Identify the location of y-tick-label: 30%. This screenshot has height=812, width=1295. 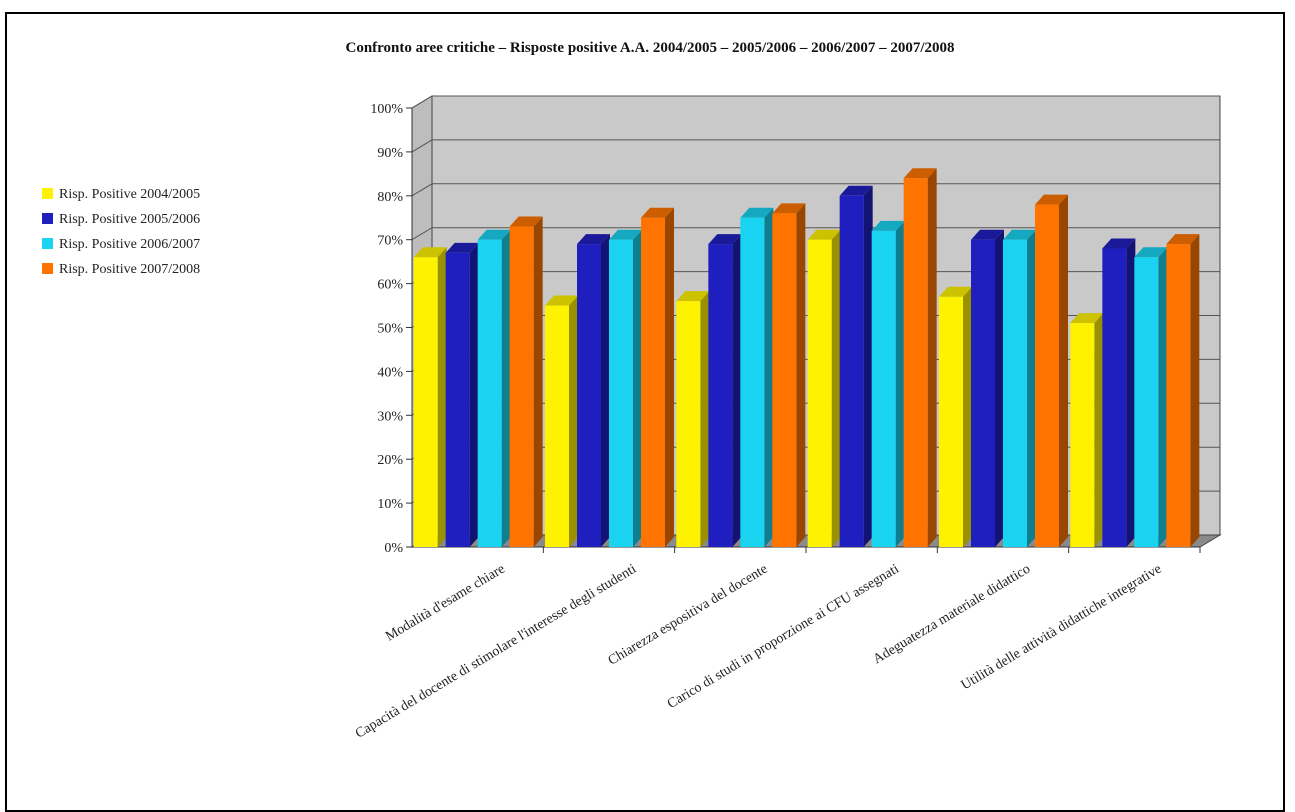
(390, 416).